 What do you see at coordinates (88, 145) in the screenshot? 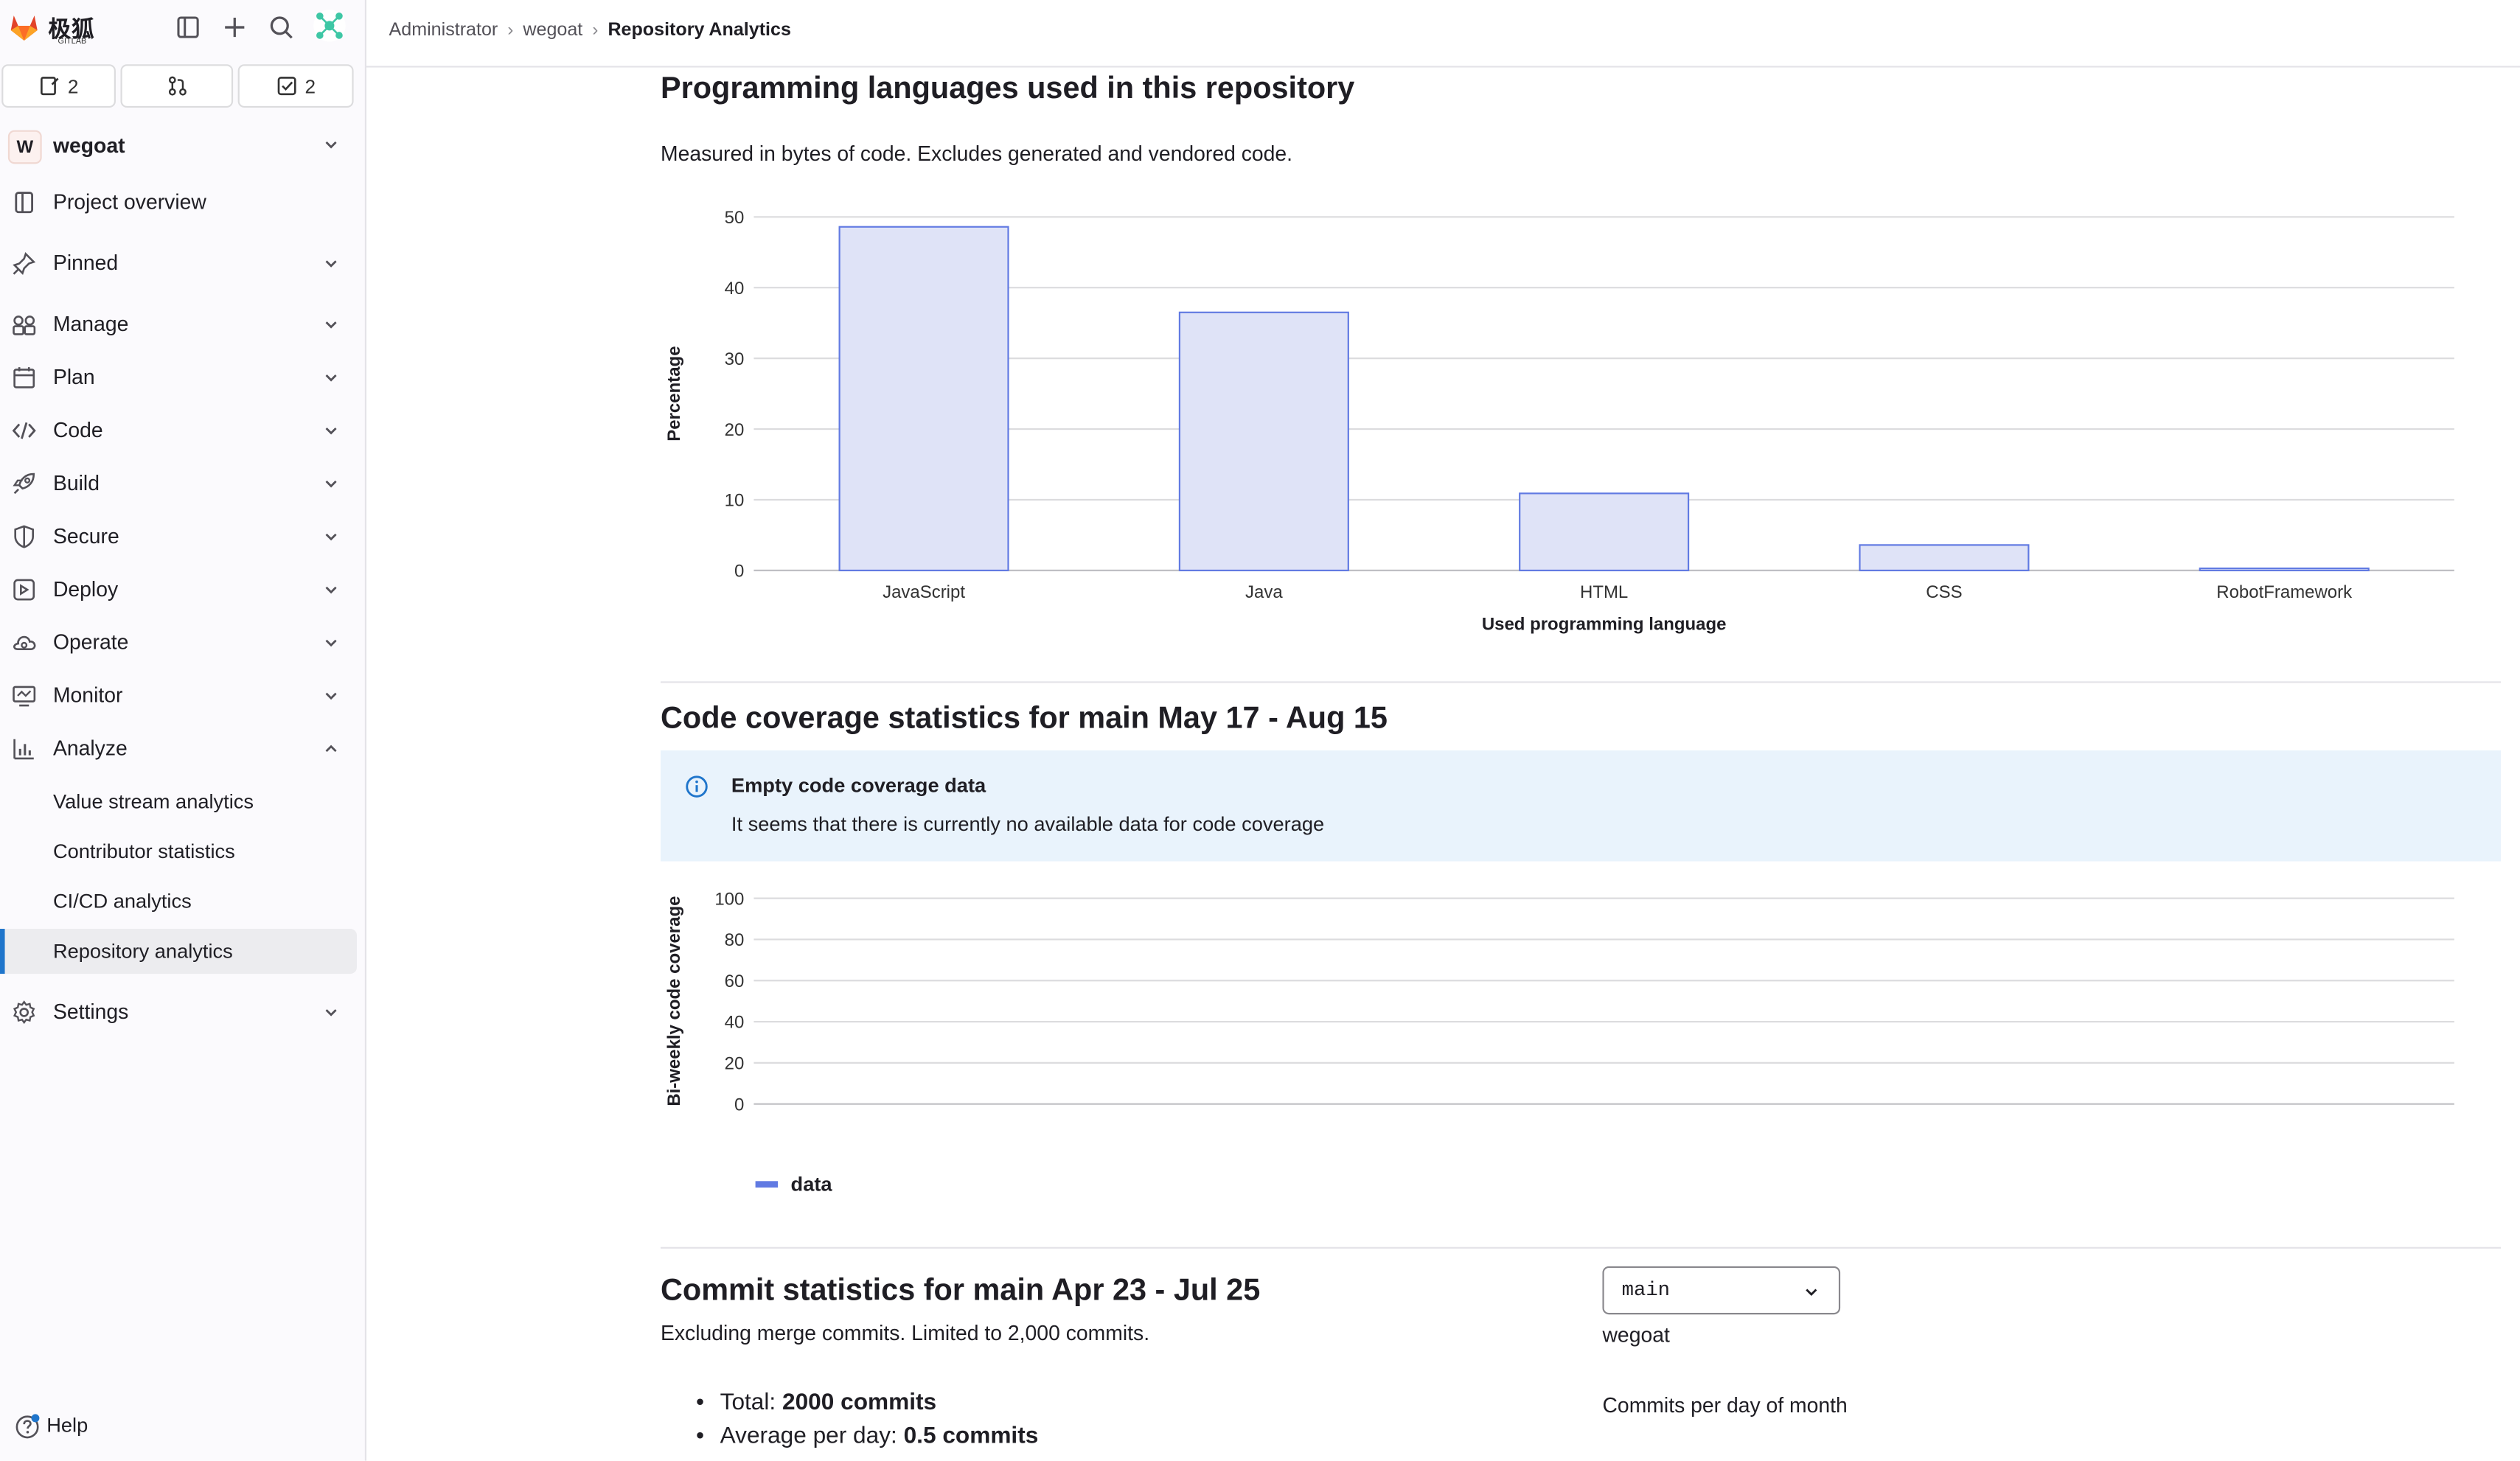
I see `project-name: wegoat` at bounding box center [88, 145].